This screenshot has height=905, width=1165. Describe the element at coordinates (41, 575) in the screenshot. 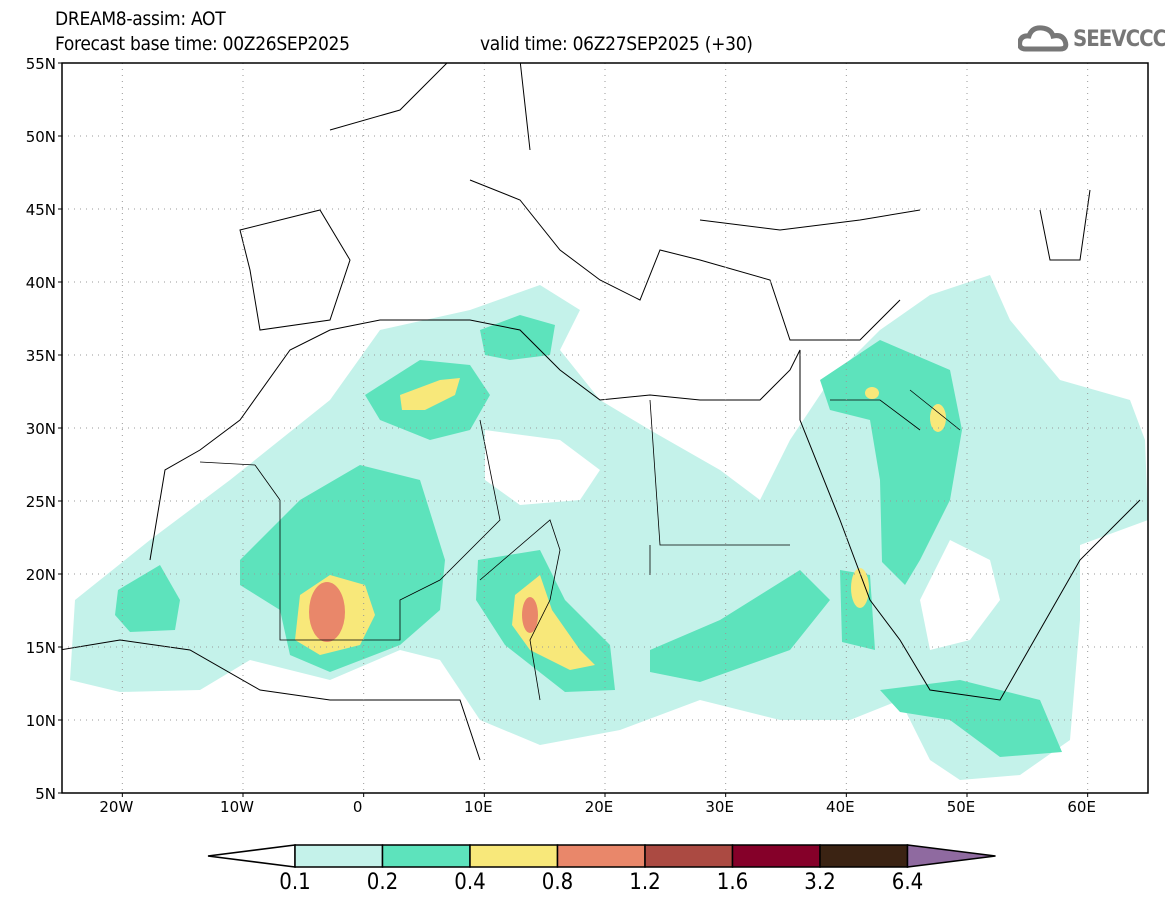

I see `lat-label: 20N` at that location.